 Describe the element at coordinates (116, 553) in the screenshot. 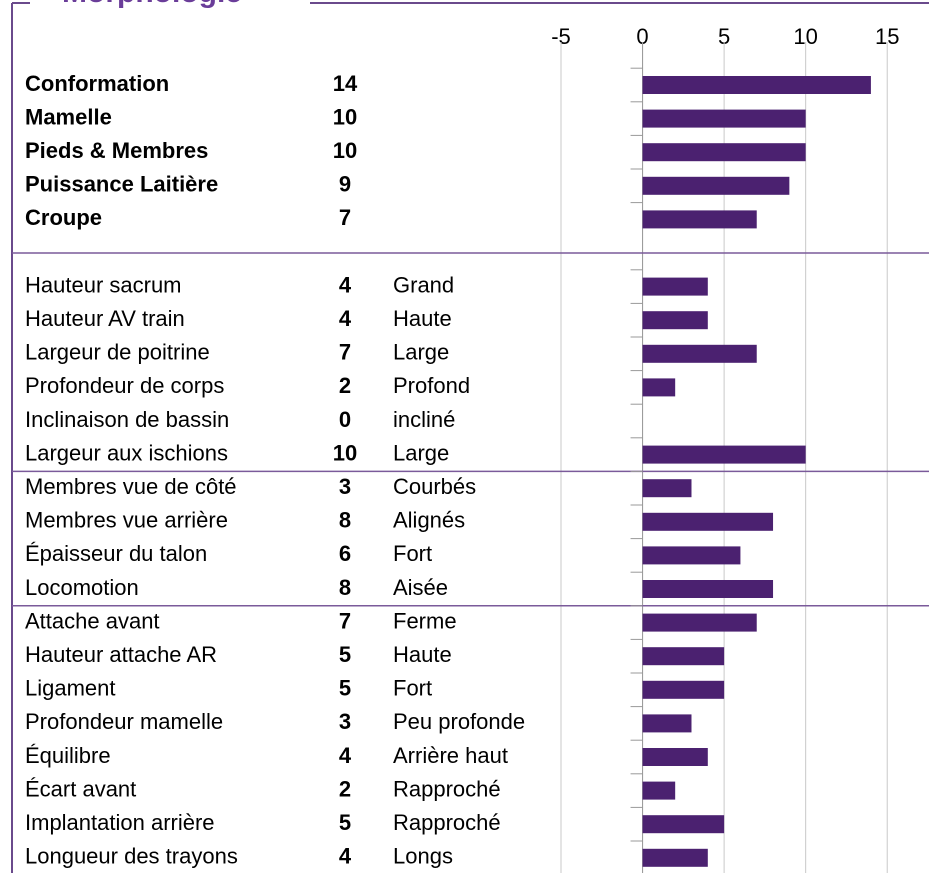

I see `row-label: Épaisseur du talon` at that location.